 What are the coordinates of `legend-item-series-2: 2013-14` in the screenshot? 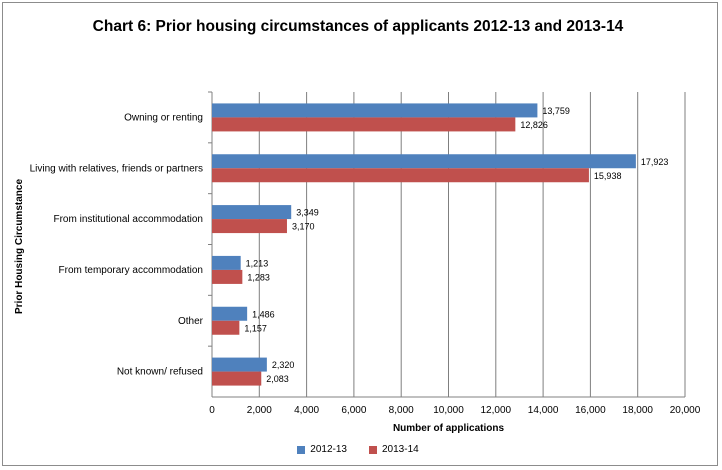 It's located at (394, 449).